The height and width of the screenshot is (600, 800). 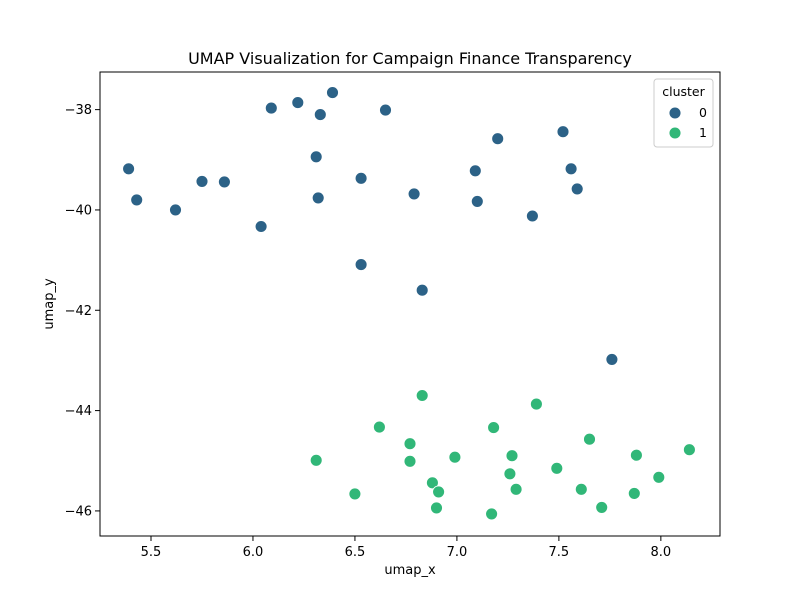 I want to click on x-tick-label-3: 7.0, so click(x=457, y=552).